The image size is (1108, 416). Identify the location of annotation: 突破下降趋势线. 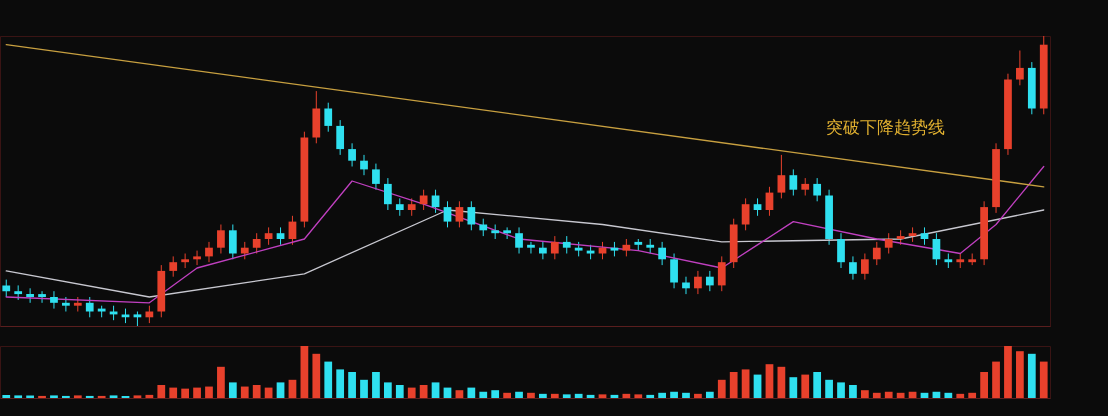
(885, 127).